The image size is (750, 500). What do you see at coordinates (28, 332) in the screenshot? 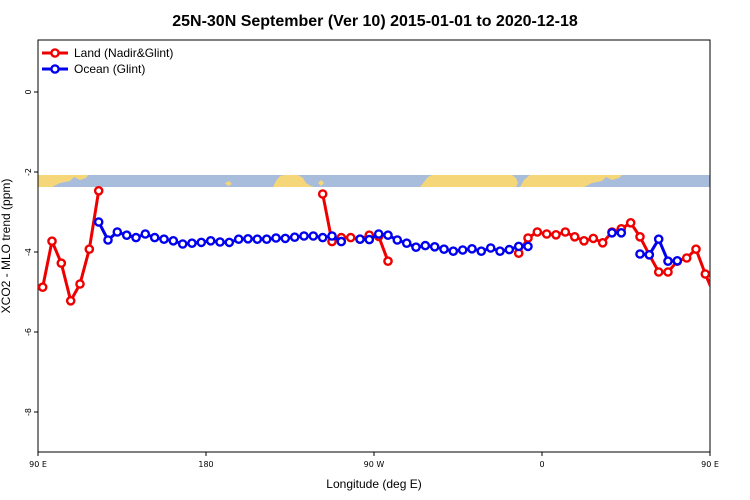
I see `y-tick-label: -6` at bounding box center [28, 332].